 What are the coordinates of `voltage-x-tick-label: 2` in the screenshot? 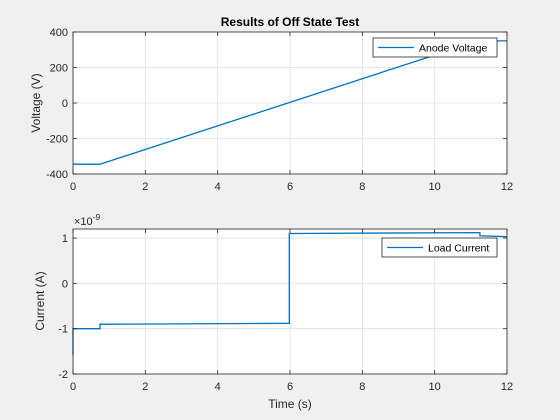 It's located at (145, 187).